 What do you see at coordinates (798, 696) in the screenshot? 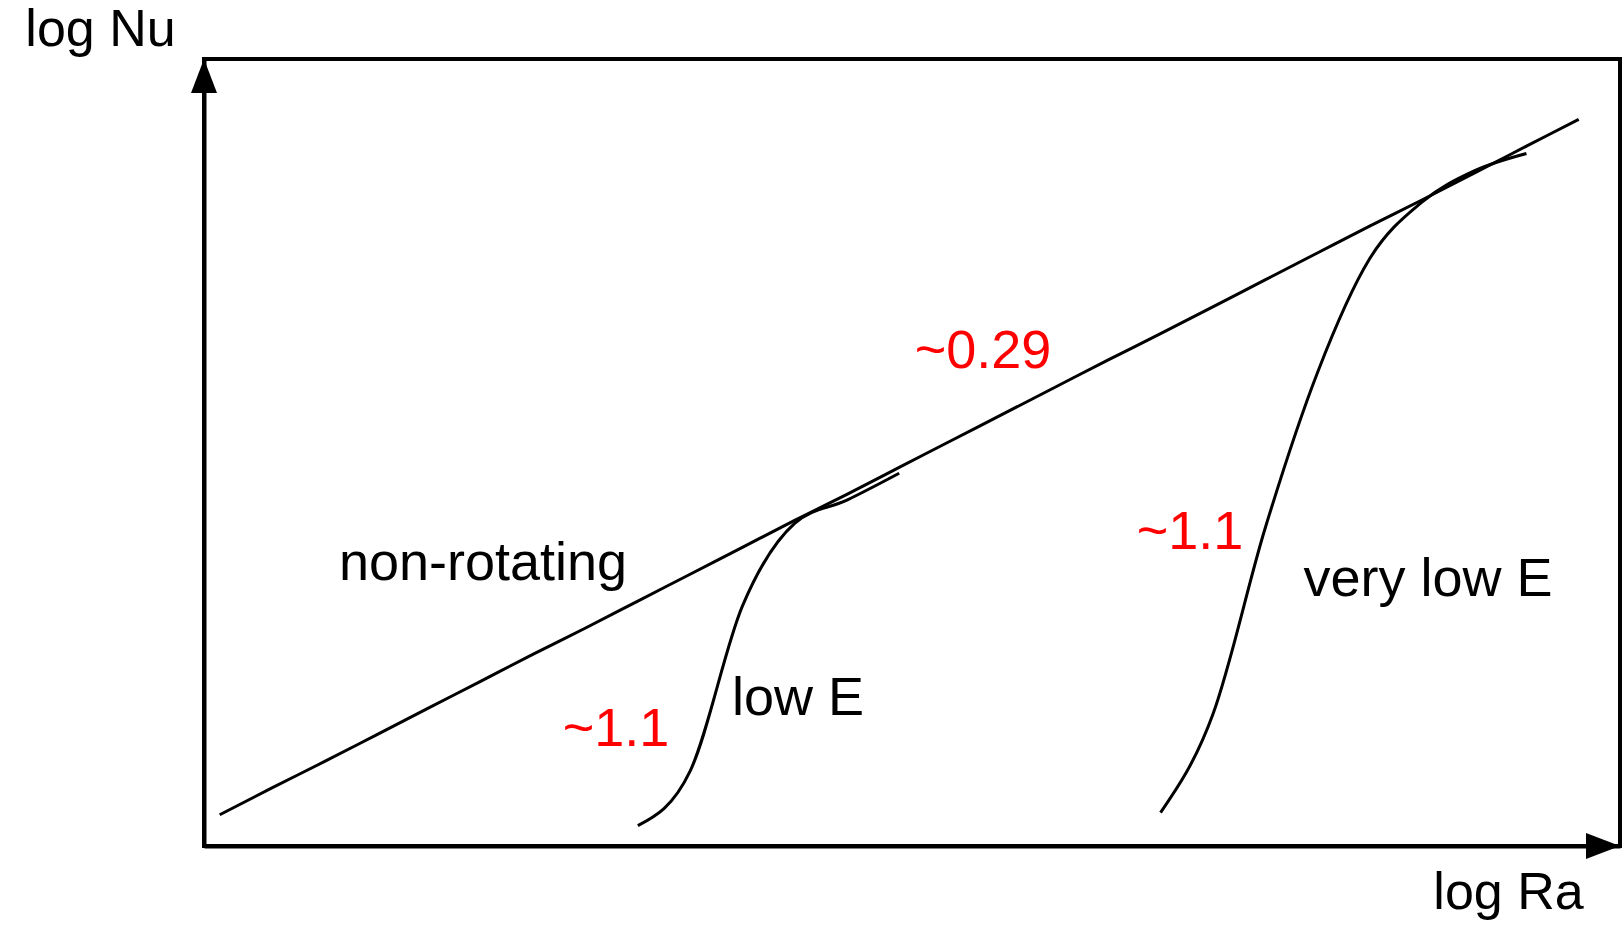
I see `series-label: low E` at bounding box center [798, 696].